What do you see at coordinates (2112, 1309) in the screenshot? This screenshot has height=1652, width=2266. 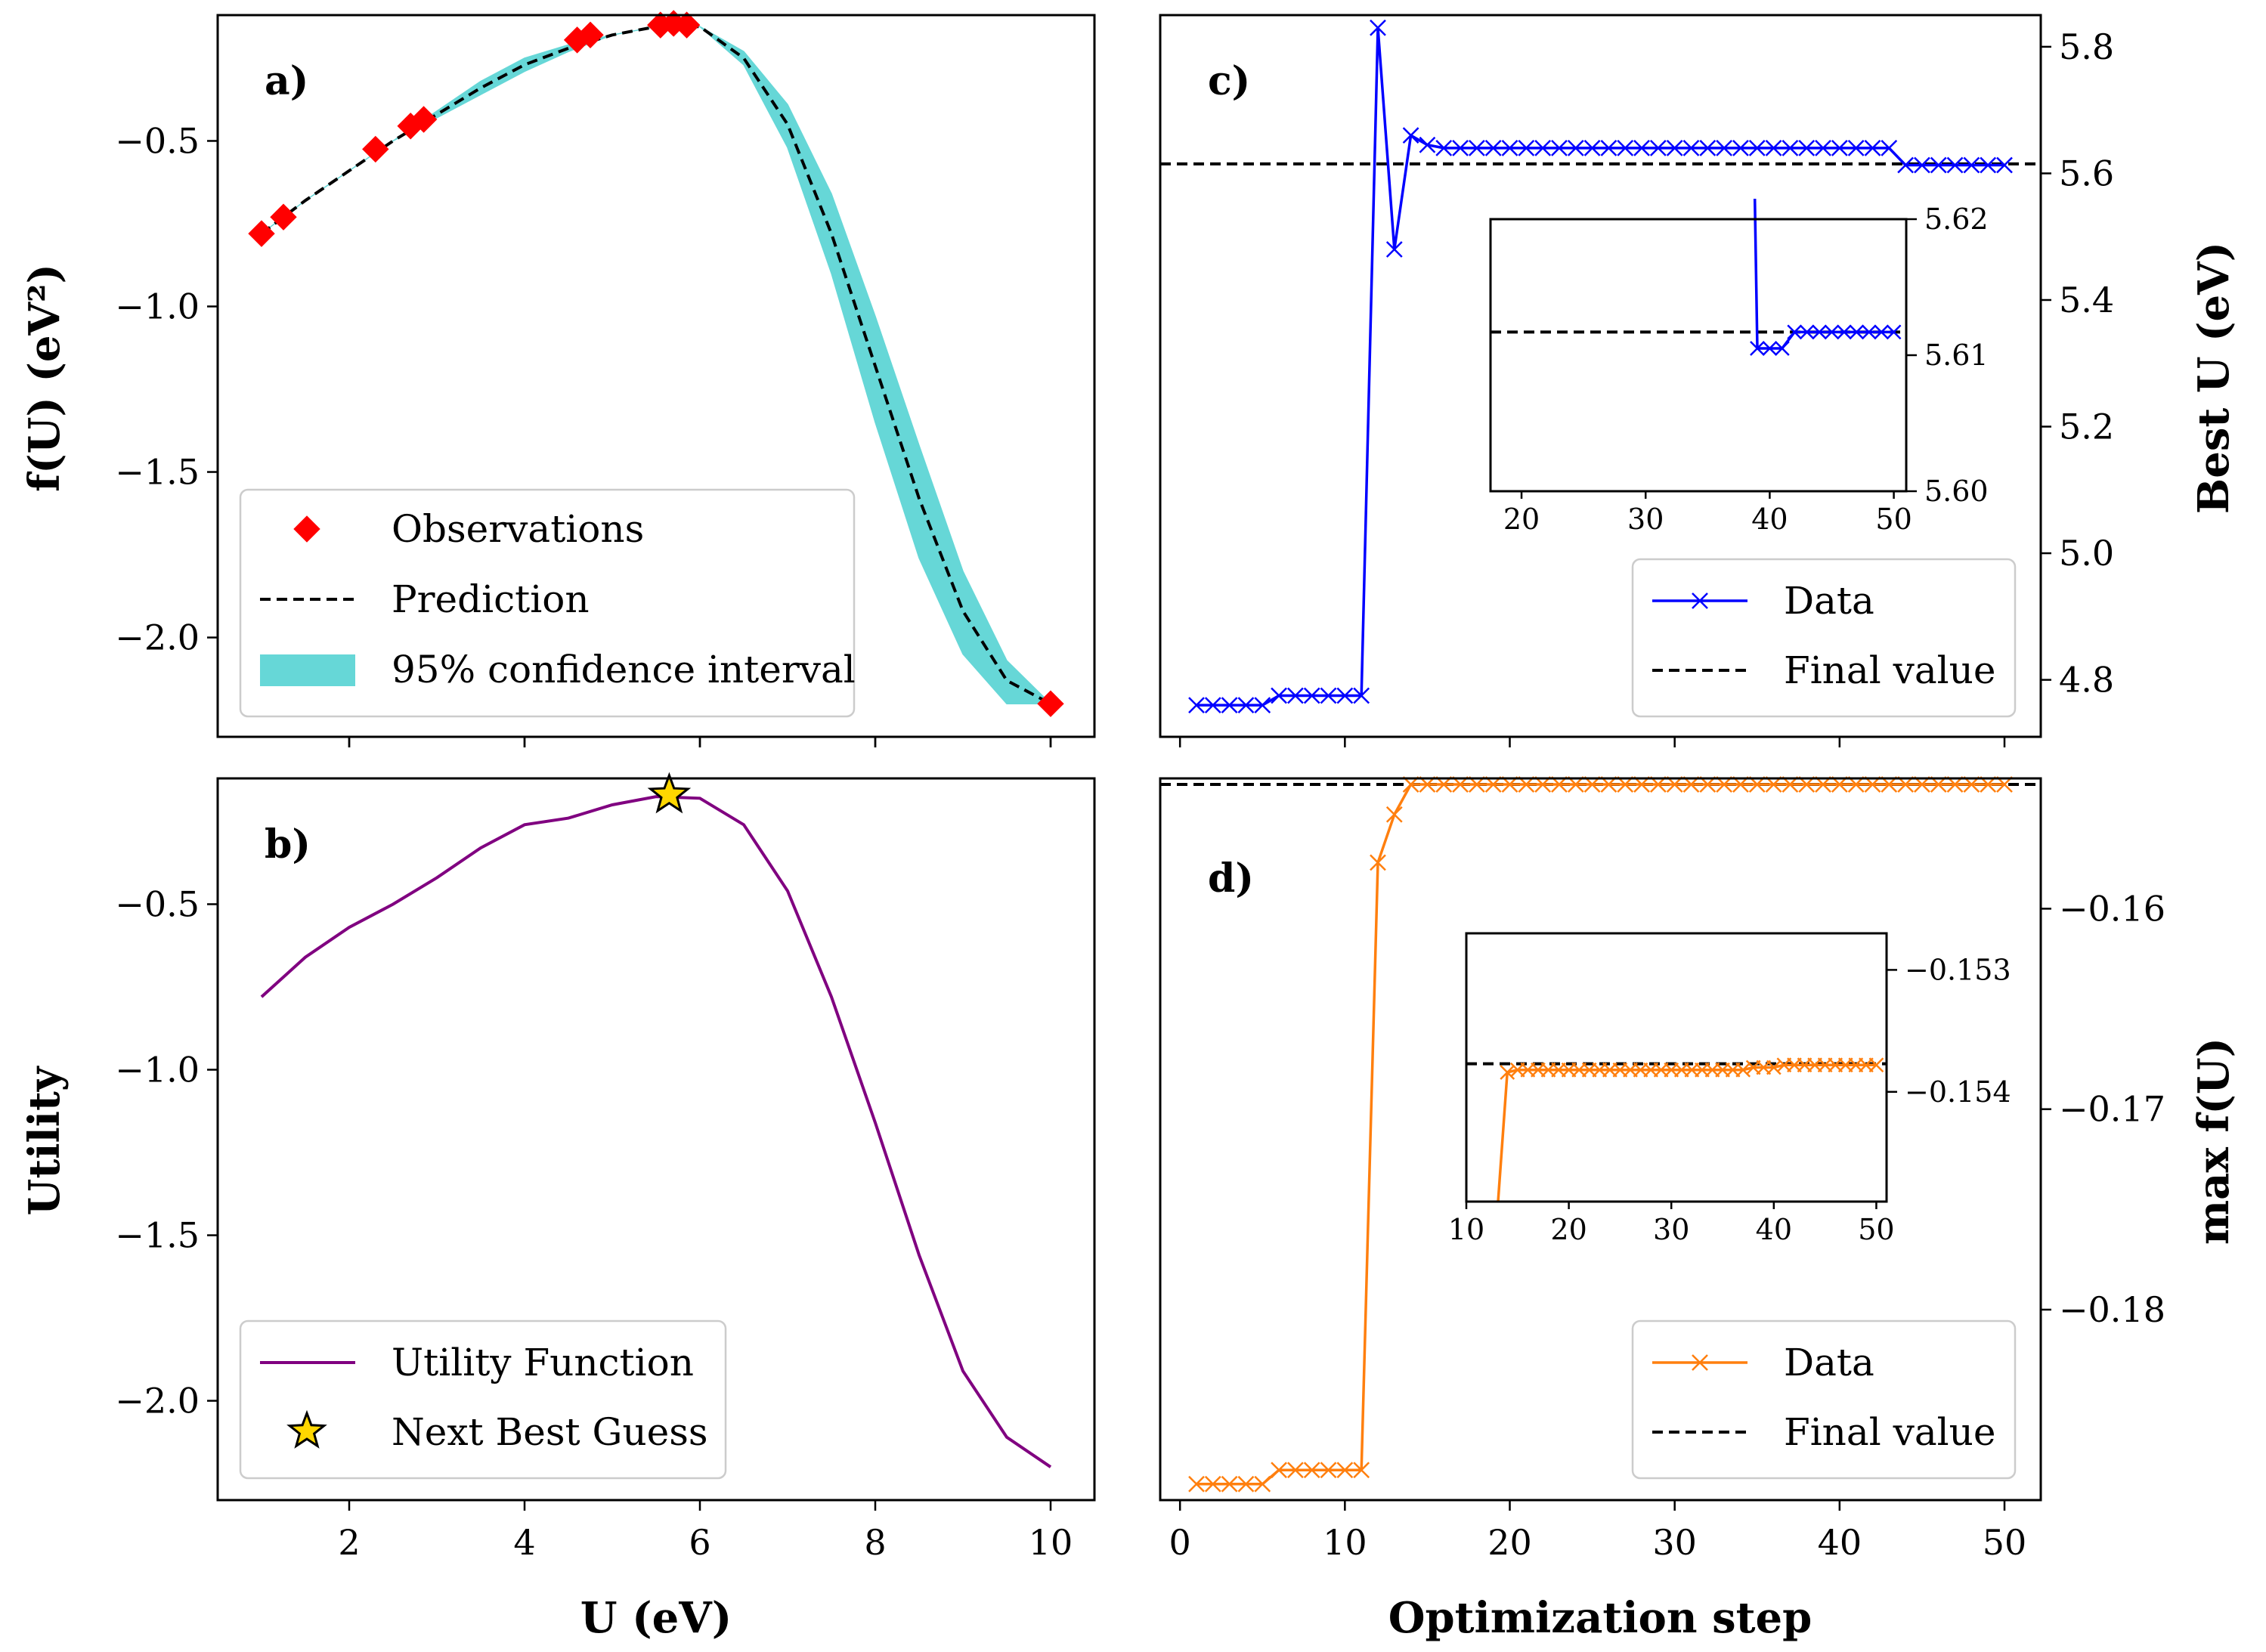 I see `panel-d-y-tick-label: −0.18` at bounding box center [2112, 1309].